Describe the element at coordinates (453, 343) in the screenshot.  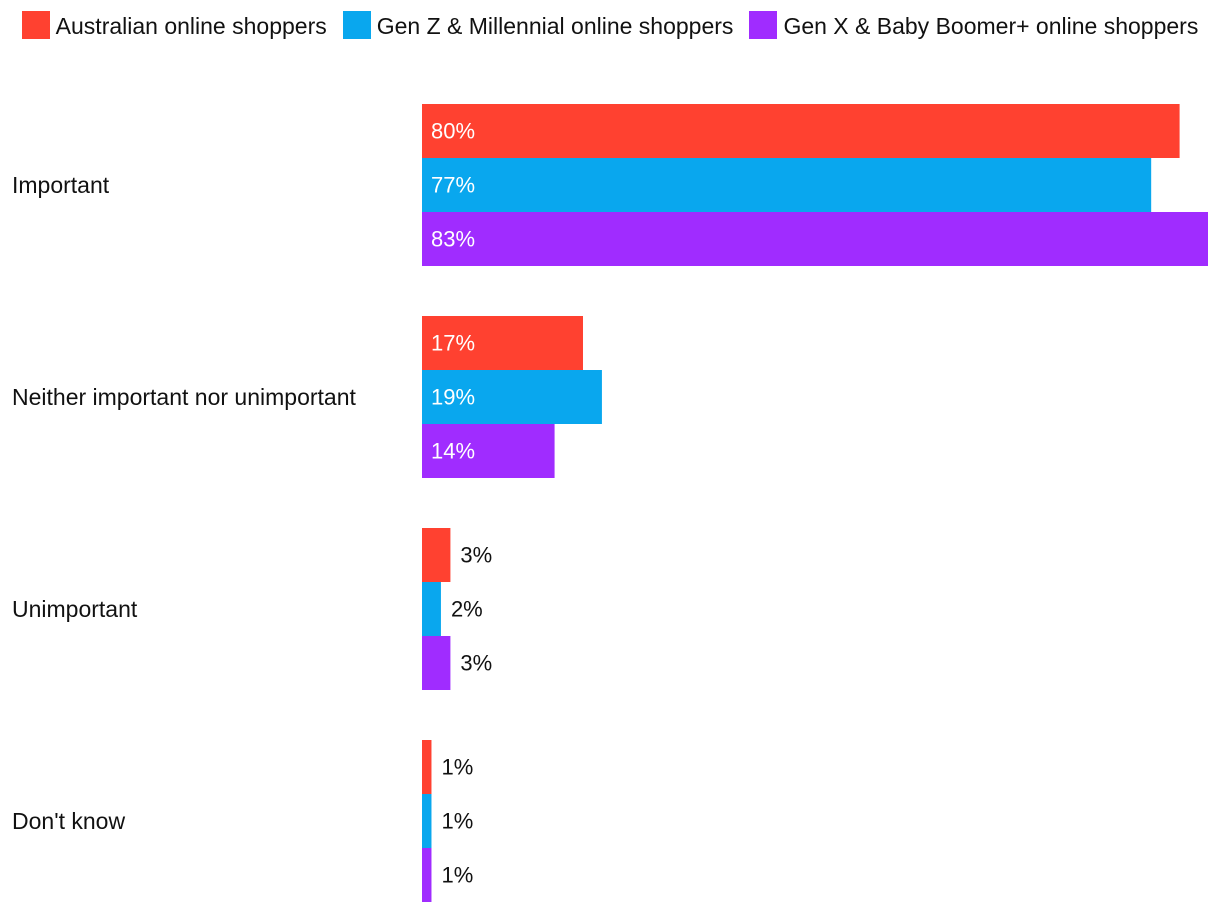
I see `value-label-neither-important-nor-unimportant-series-0: 17%` at that location.